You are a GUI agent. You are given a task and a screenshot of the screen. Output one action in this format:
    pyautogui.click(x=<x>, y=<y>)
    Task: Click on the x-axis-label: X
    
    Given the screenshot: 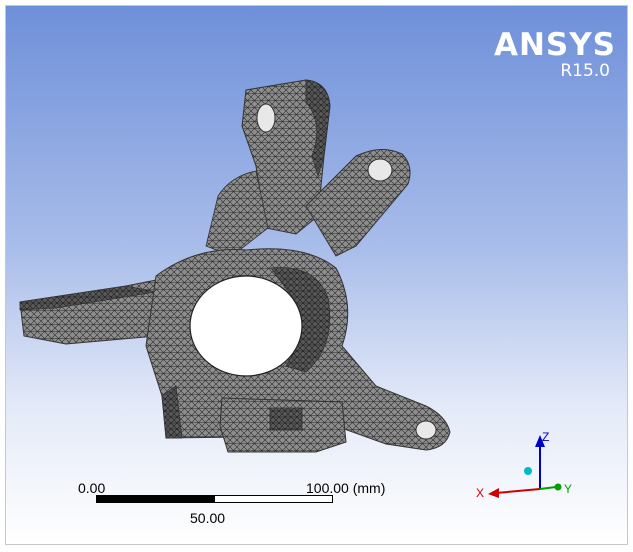 What is the action you would take?
    pyautogui.click(x=480, y=493)
    